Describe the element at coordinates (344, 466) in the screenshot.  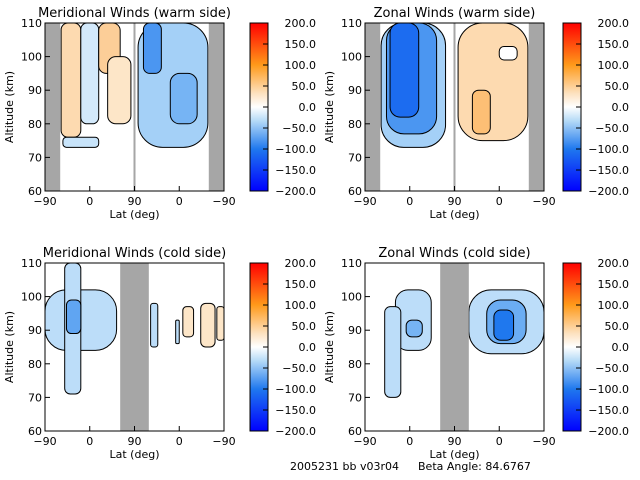
I see `footer-id-text: 2005231 bb v03r04` at that location.